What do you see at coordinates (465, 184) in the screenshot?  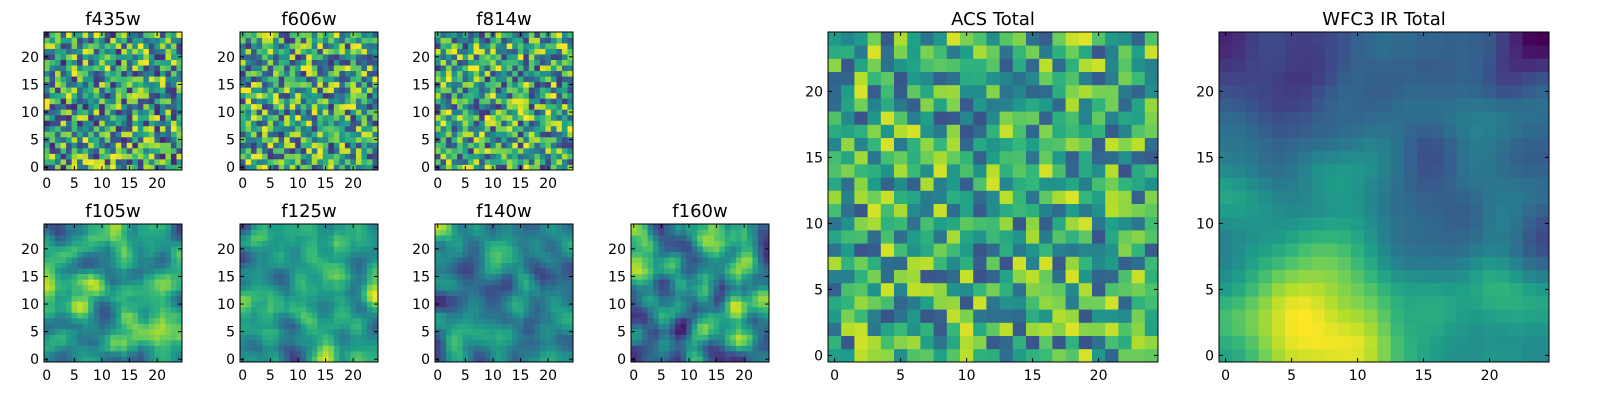 I see `x-tick-label: 5` at bounding box center [465, 184].